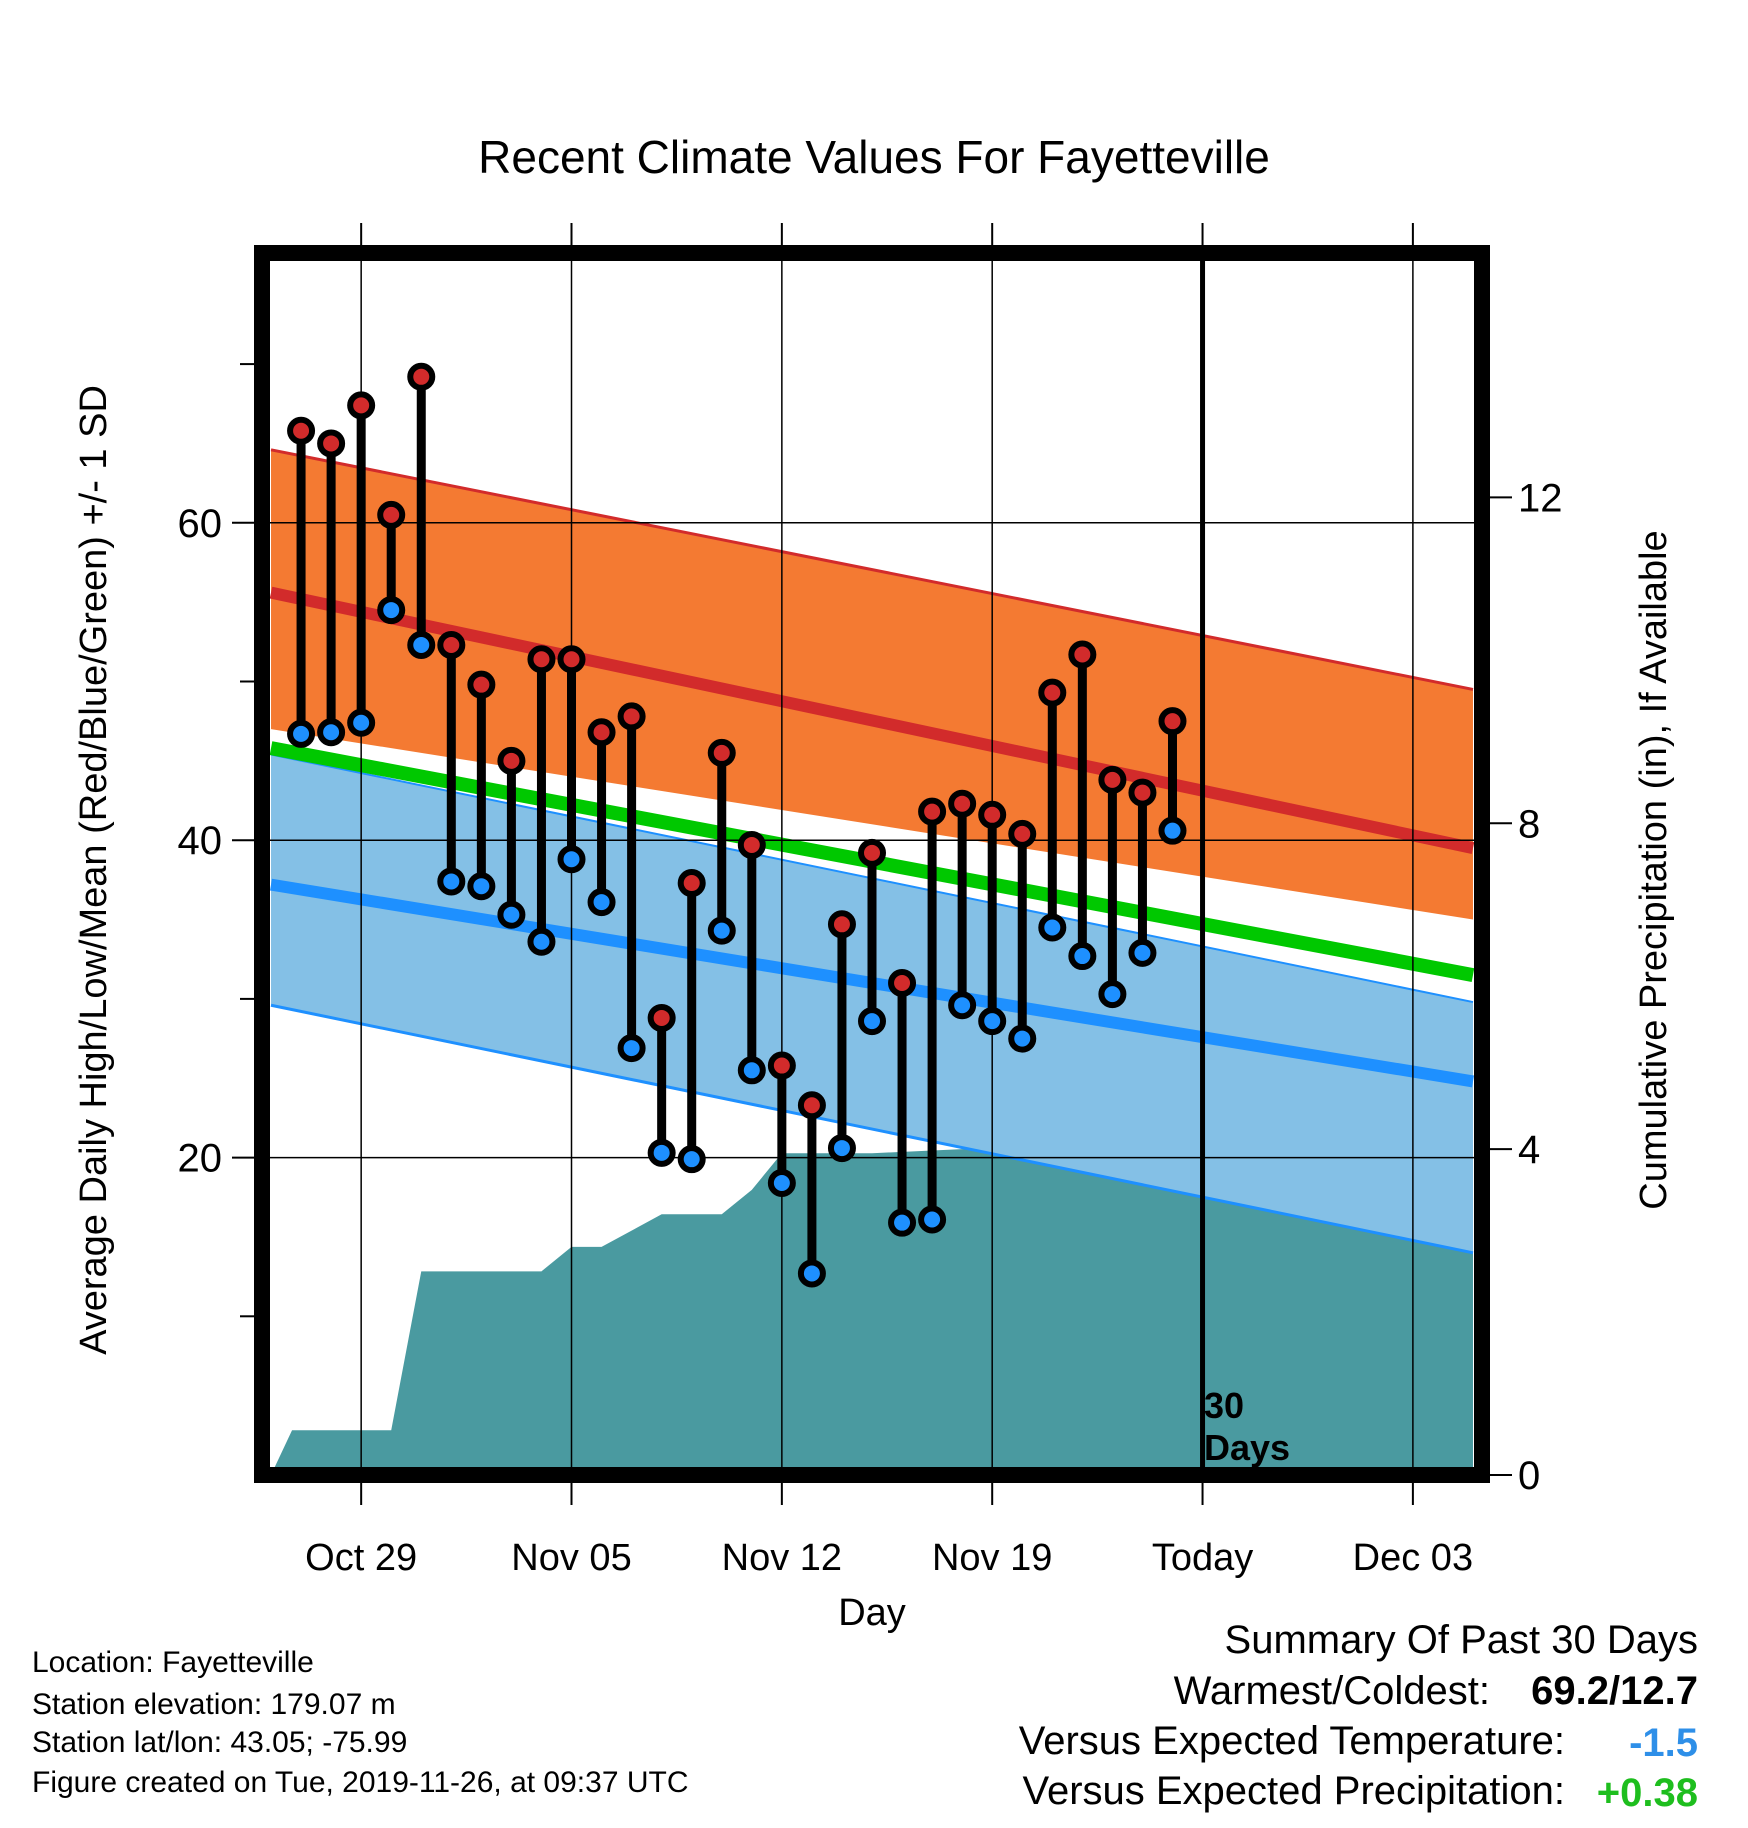 The height and width of the screenshot is (1828, 1748). Describe the element at coordinates (874, 157) in the screenshot. I see `chart-title: Recent Climate Values For Fayetteville` at that location.